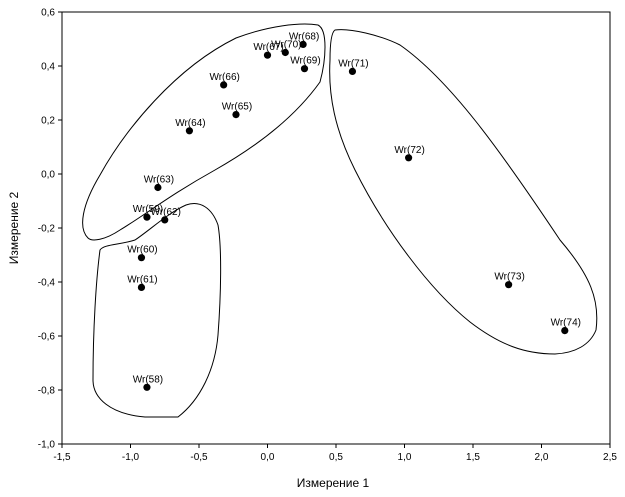 The image size is (625, 497). I want to click on x-tick-label: -1,0, so click(131, 457).